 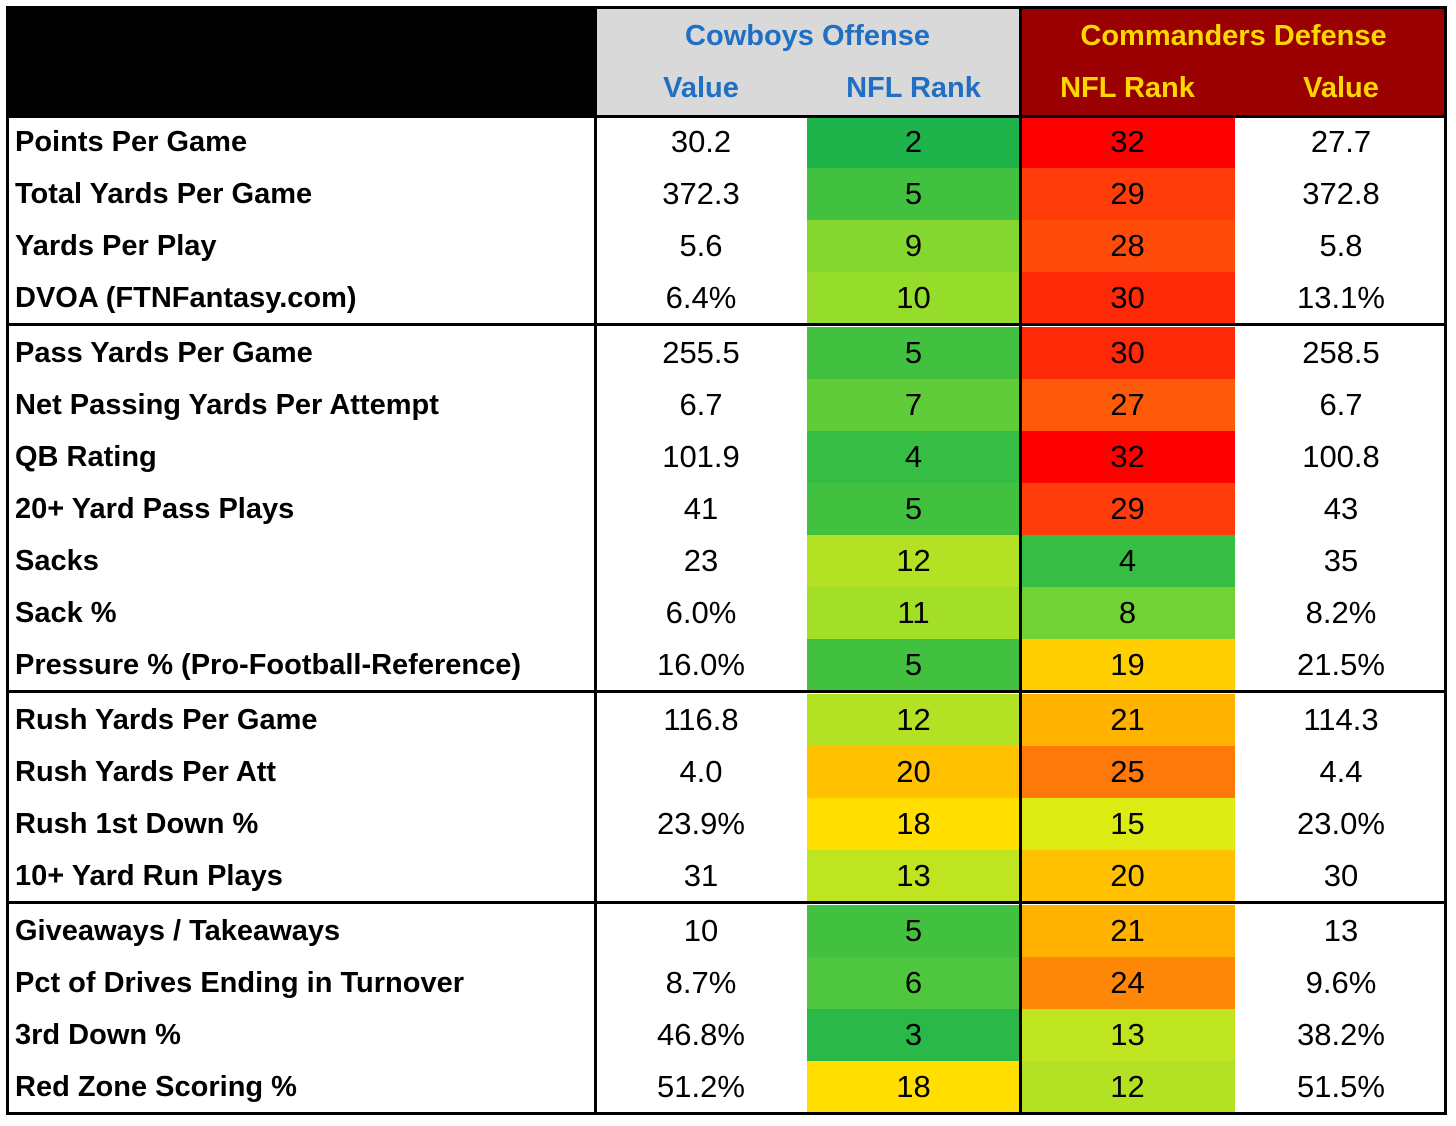 I want to click on commanders-value: 27.7, so click(x=1341, y=141).